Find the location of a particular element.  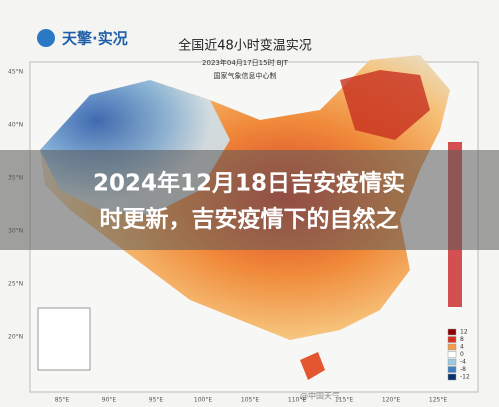

overlay-title-line: 时更新，吉安疫情下的自然之 is located at coordinates (249, 219).